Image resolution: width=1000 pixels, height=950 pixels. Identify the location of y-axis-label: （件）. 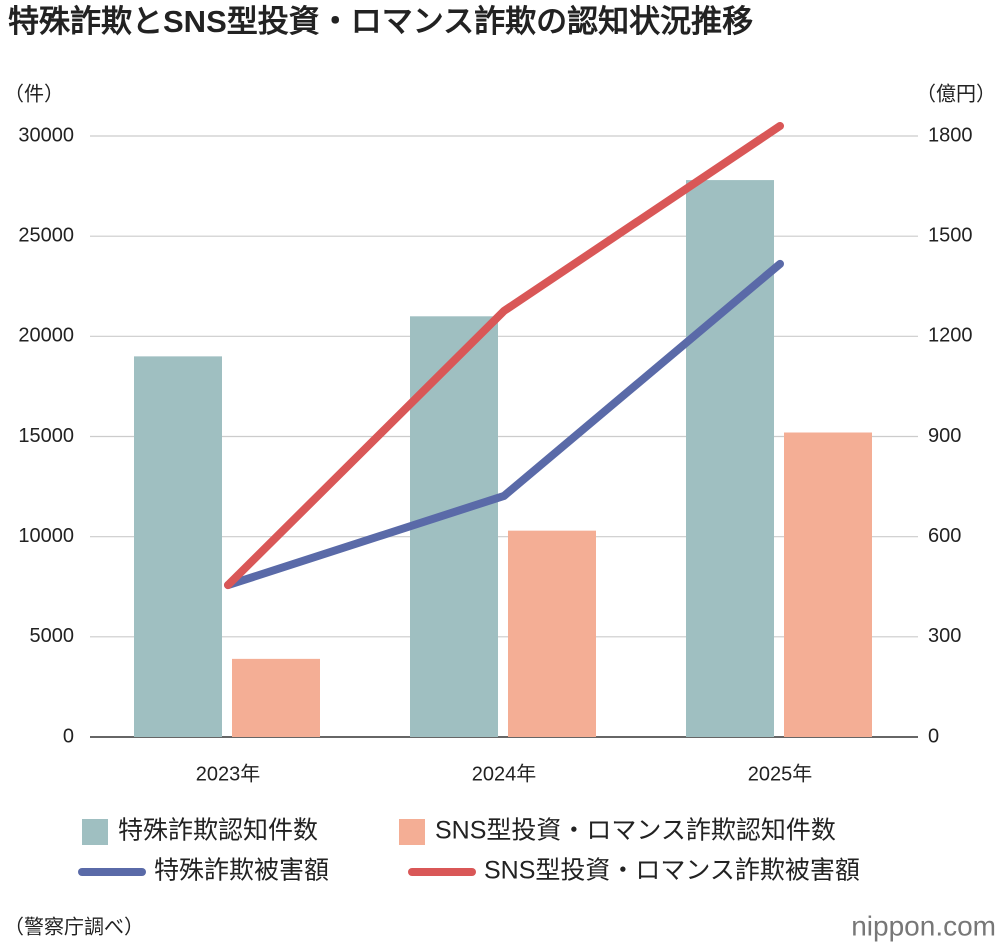
(34, 93).